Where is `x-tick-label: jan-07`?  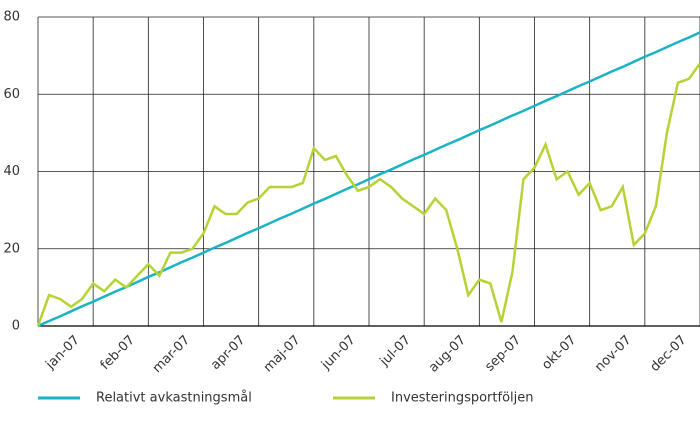
x-tick-label: jan-07 is located at coordinates (63, 353).